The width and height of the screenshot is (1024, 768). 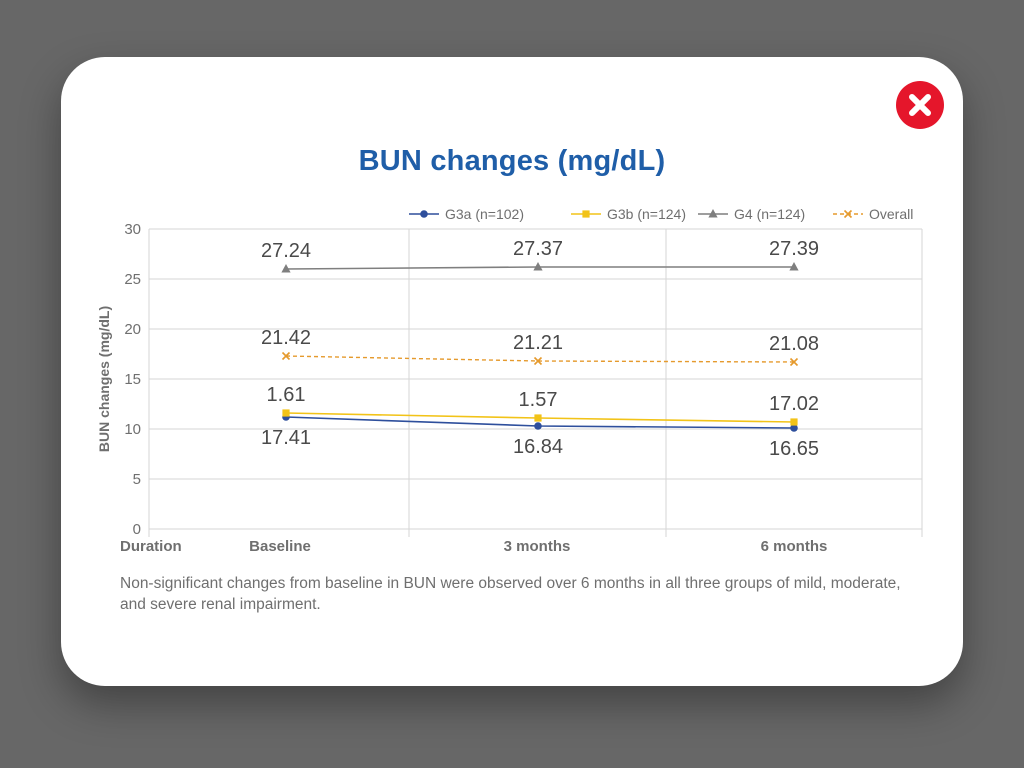 What do you see at coordinates (794, 546) in the screenshot?
I see `x-tick-label: 6 months` at bounding box center [794, 546].